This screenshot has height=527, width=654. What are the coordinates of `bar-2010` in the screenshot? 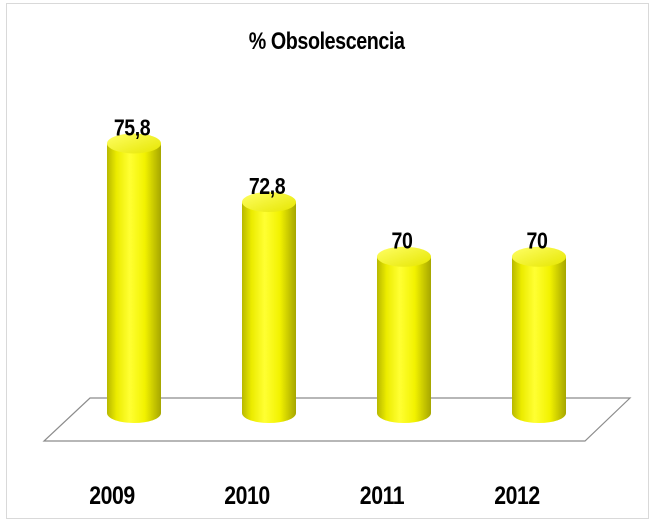 It's located at (269, 307).